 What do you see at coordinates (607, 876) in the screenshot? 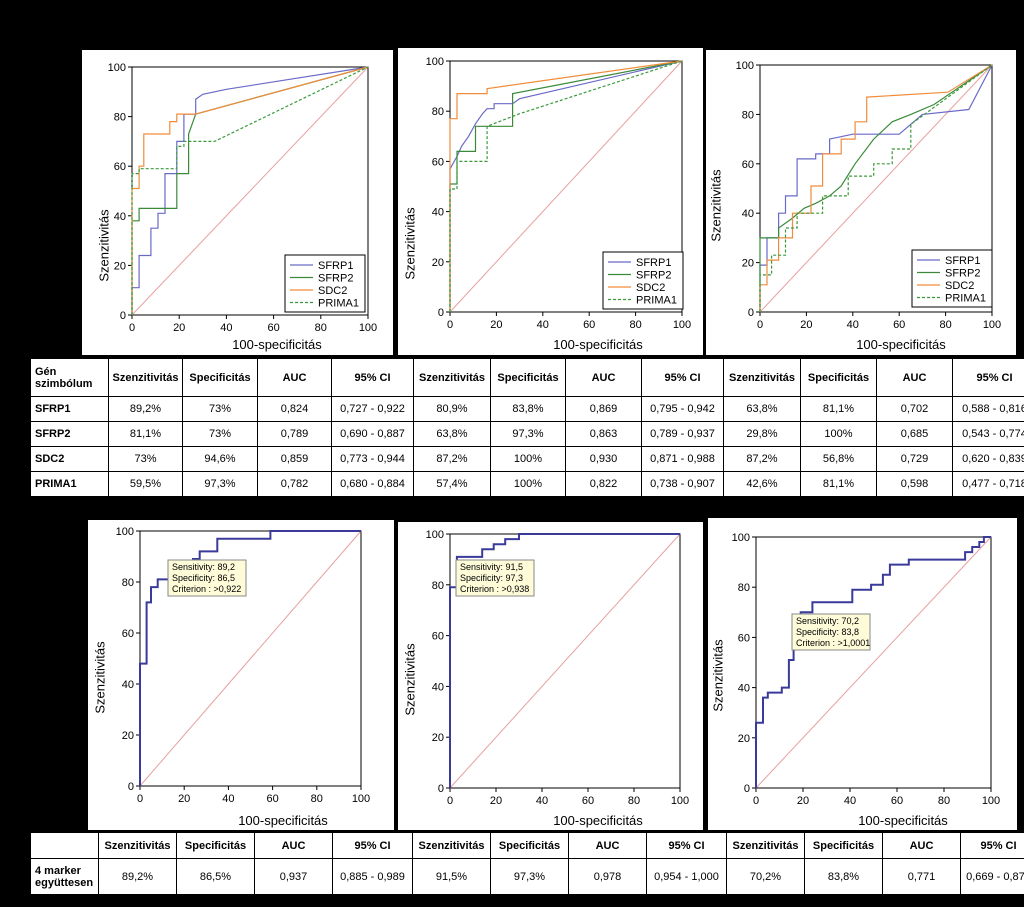
I see `table-cell: 0,978` at bounding box center [607, 876].